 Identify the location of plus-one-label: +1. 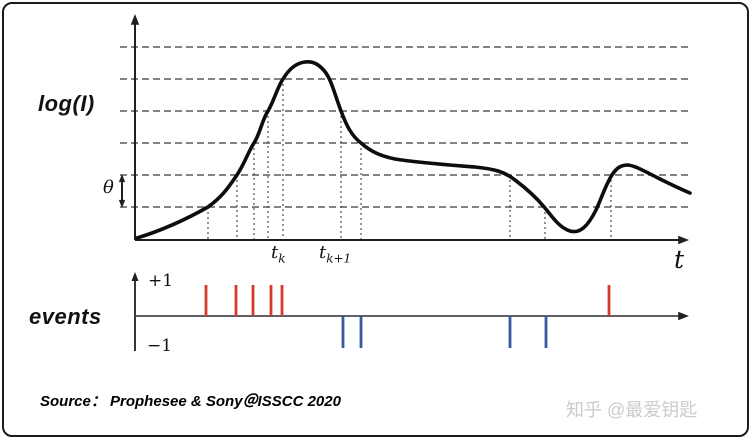
(161, 281).